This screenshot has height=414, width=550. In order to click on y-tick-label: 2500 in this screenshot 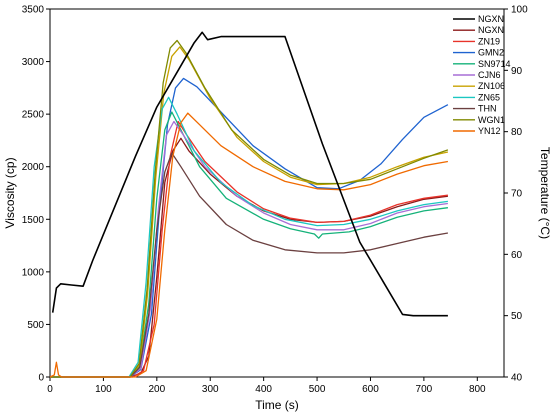, I will do `click(33, 115)`.